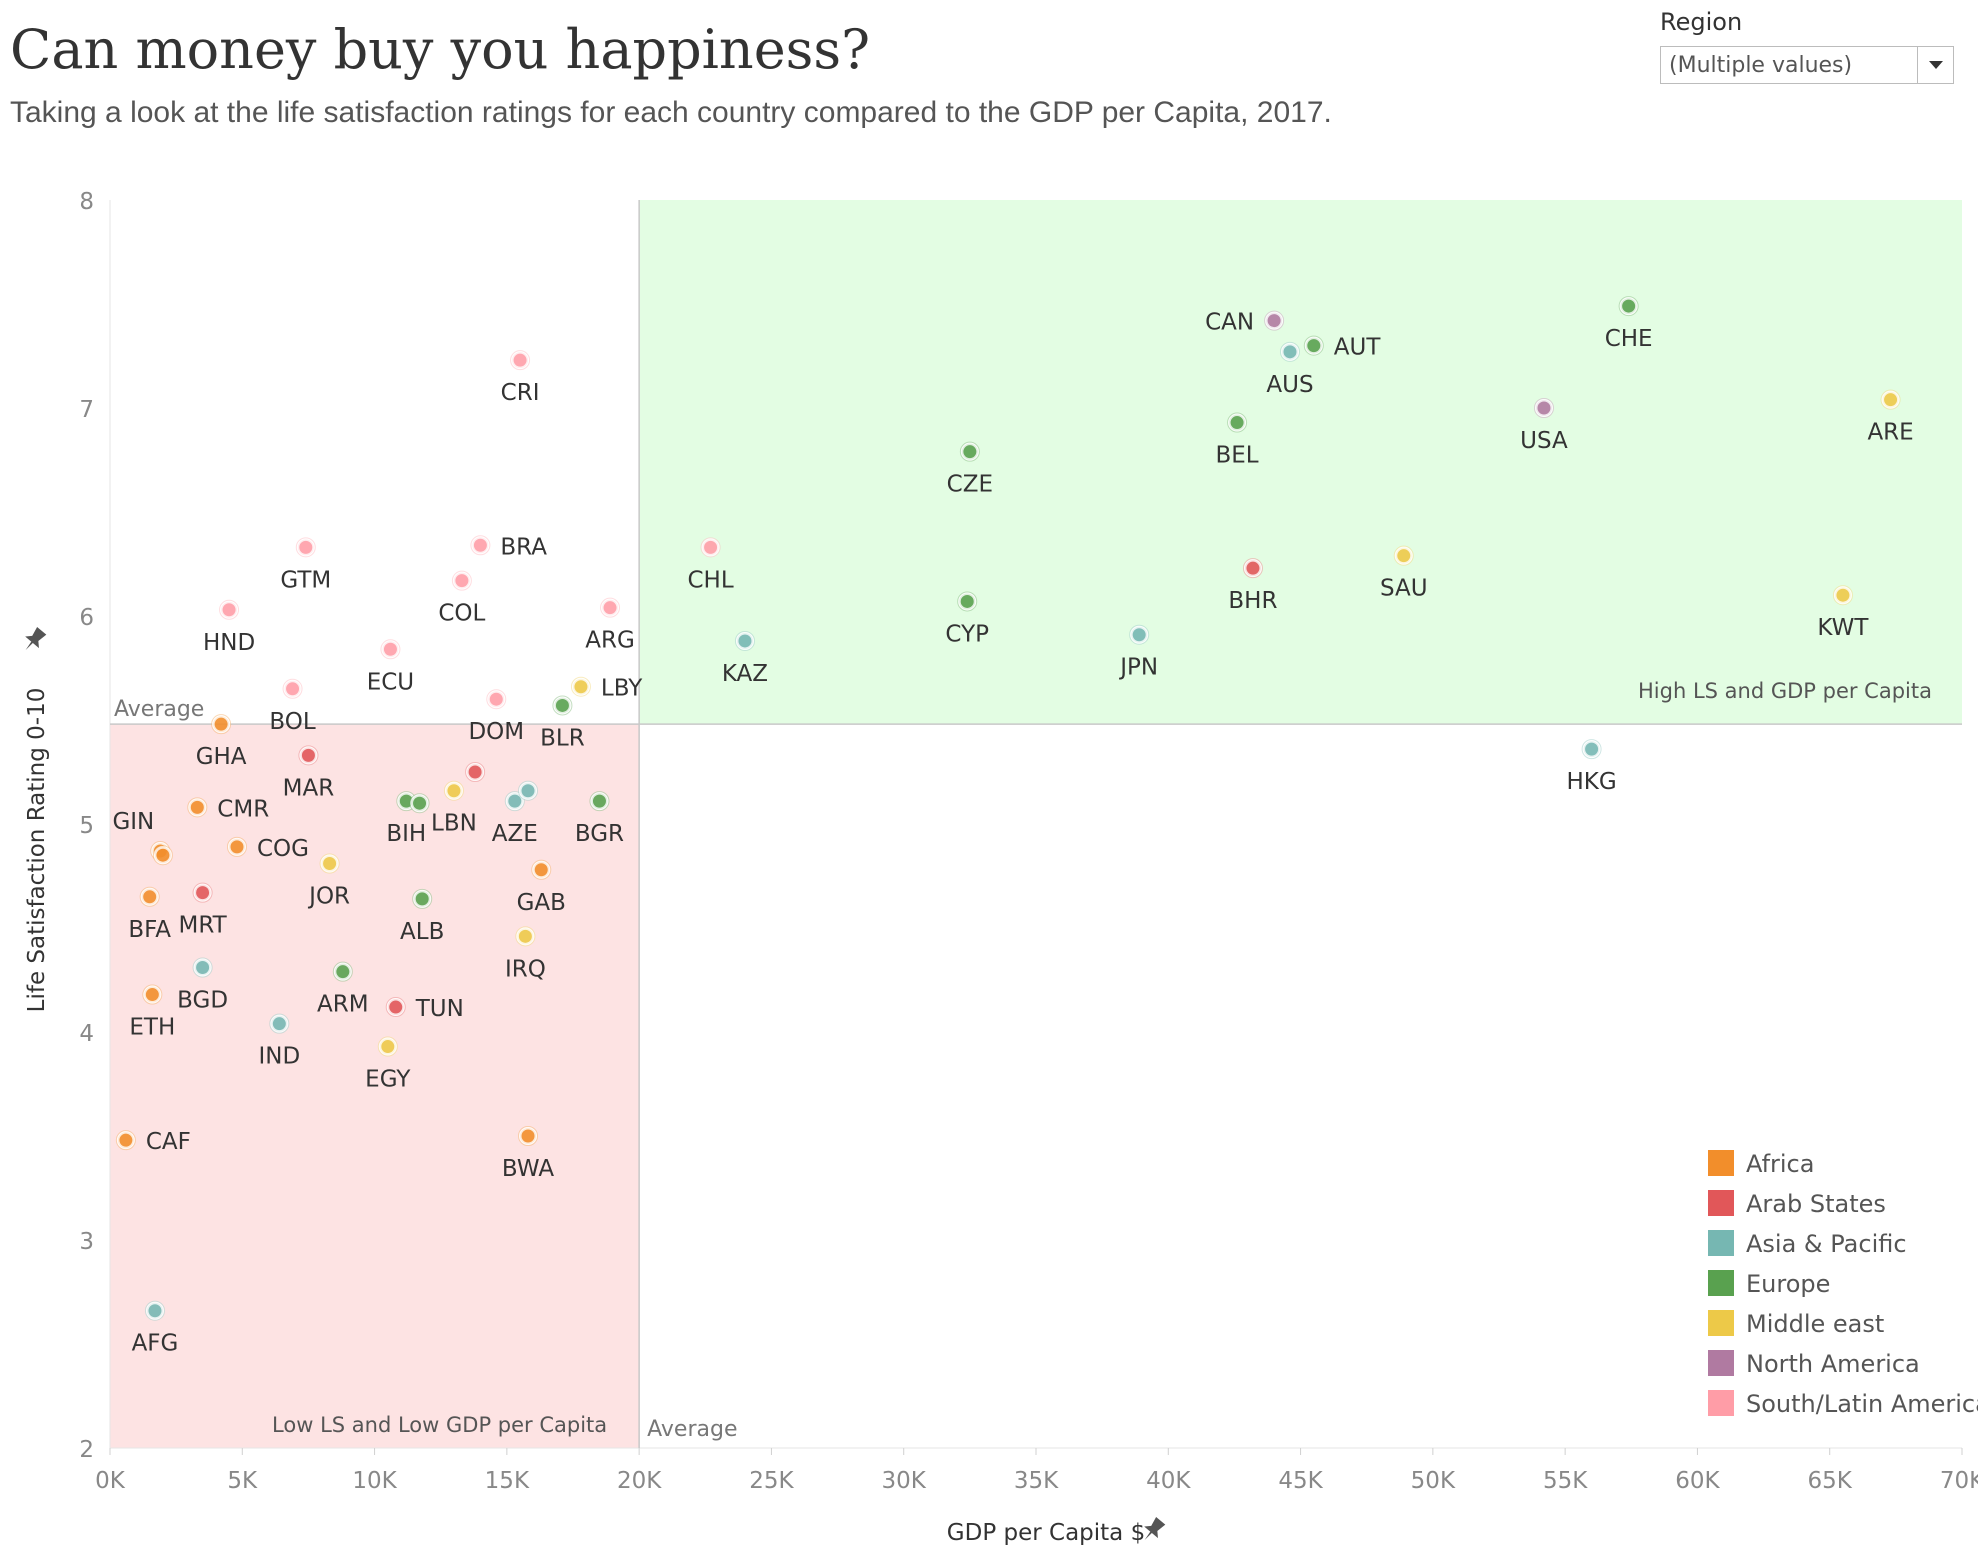  I want to click on x-tick-label: 5K, so click(242, 1481).